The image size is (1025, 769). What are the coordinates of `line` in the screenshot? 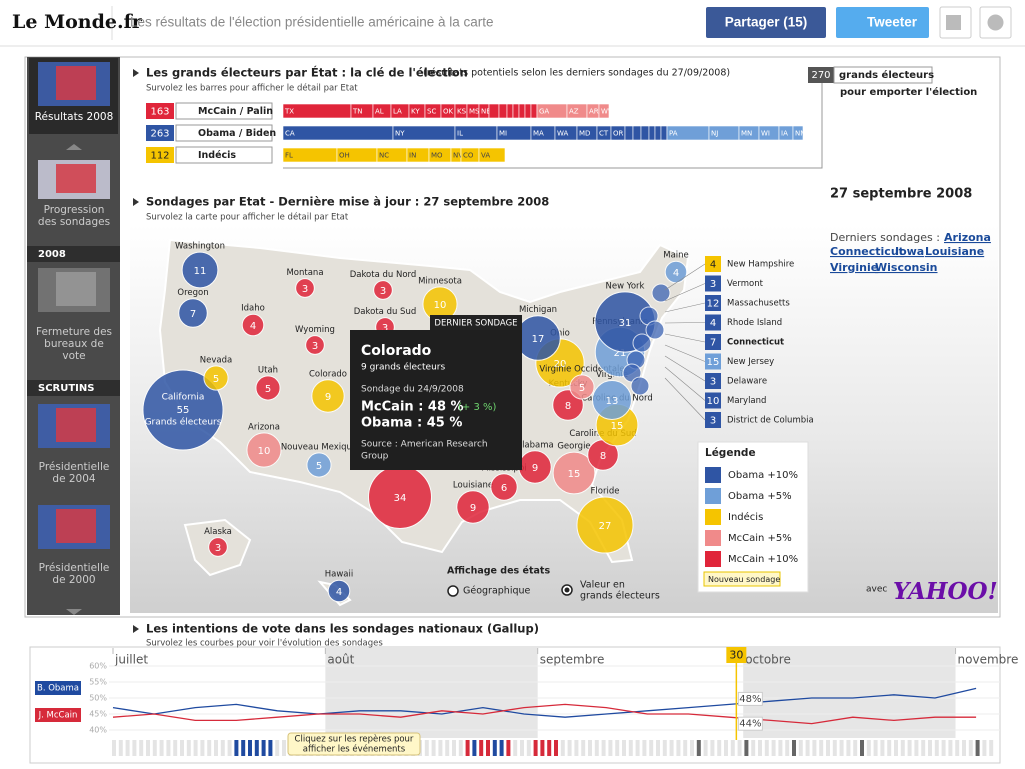 It's located at (544, 714).